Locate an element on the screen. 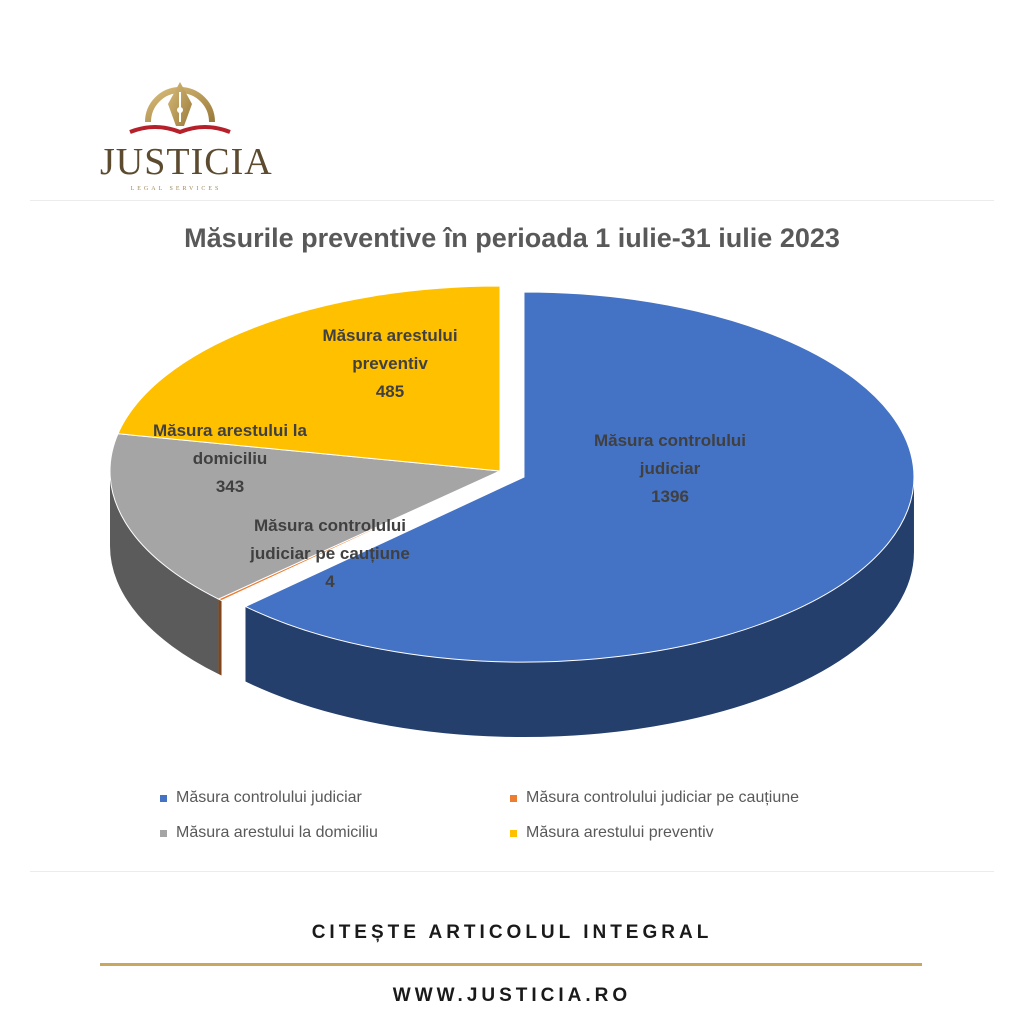 The image size is (1024, 1024). slice-label-3: Măsura arestului la domiciliu 343 is located at coordinates (230, 458).